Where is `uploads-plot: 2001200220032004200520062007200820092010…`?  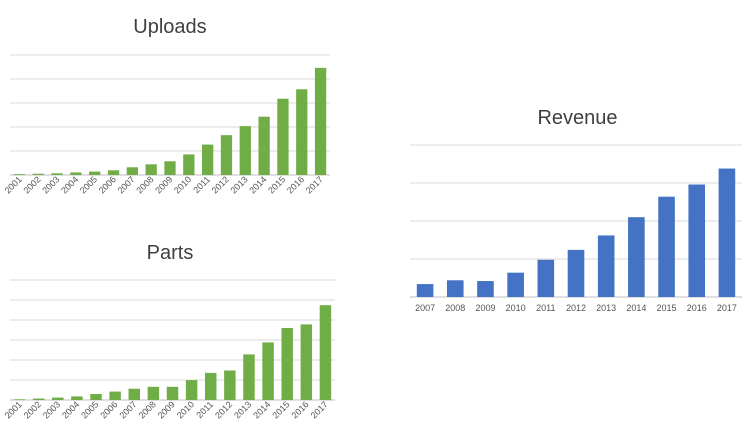 uploads-plot: 2001200220032004200520062007200820092010… is located at coordinates (166, 125).